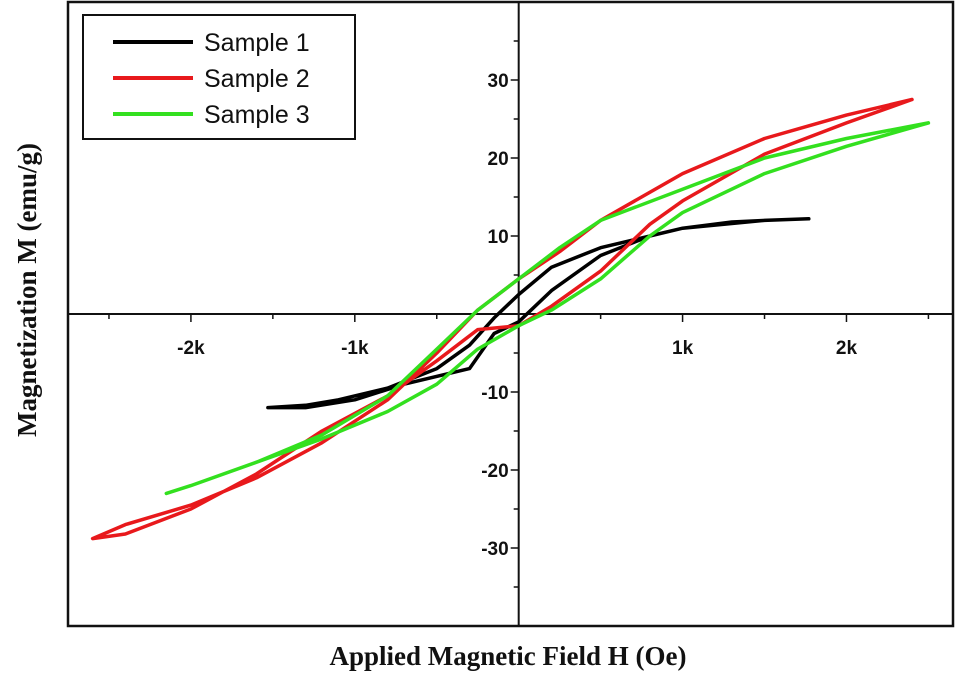  What do you see at coordinates (27, 290) in the screenshot?
I see `y-axis-title: Magnetization M (emu/g)` at bounding box center [27, 290].